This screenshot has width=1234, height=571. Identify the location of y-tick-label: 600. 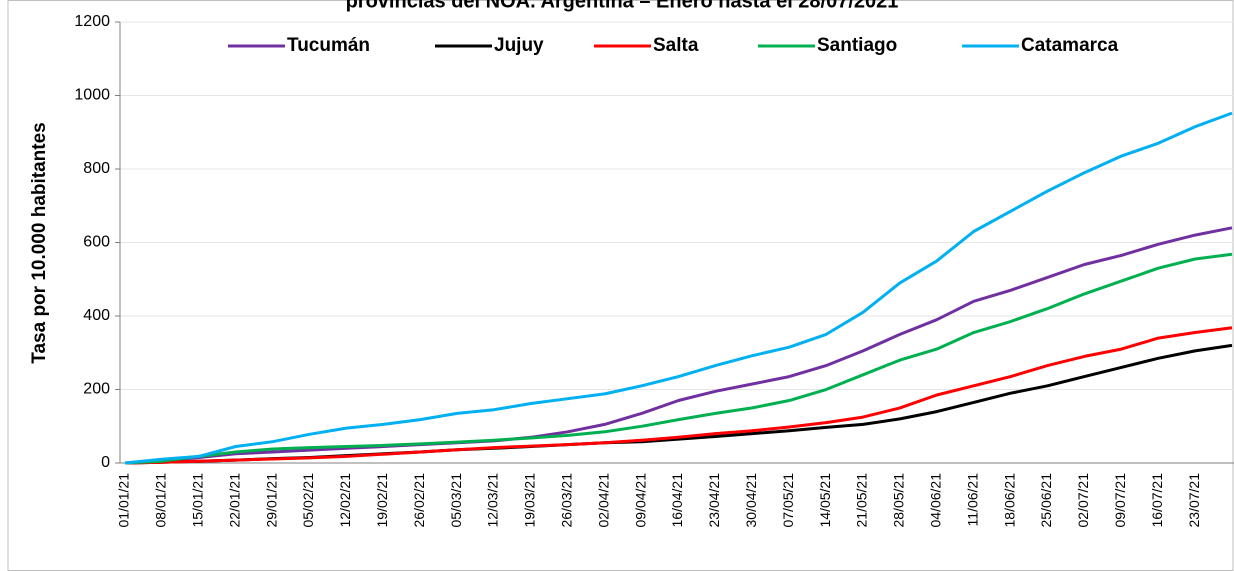
(96, 242).